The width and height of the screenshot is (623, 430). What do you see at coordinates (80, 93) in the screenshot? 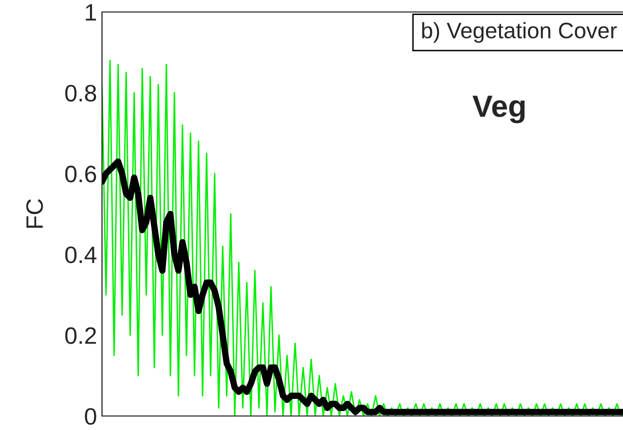
I see `y-tick-label: 0.8` at bounding box center [80, 93].